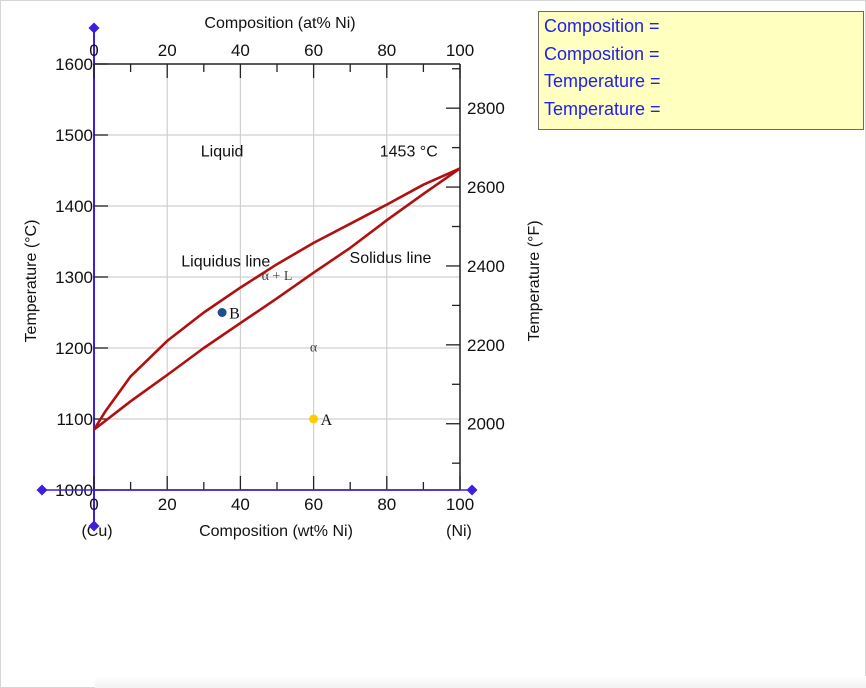  Describe the element at coordinates (222, 312) in the screenshot. I see `point-B` at that location.